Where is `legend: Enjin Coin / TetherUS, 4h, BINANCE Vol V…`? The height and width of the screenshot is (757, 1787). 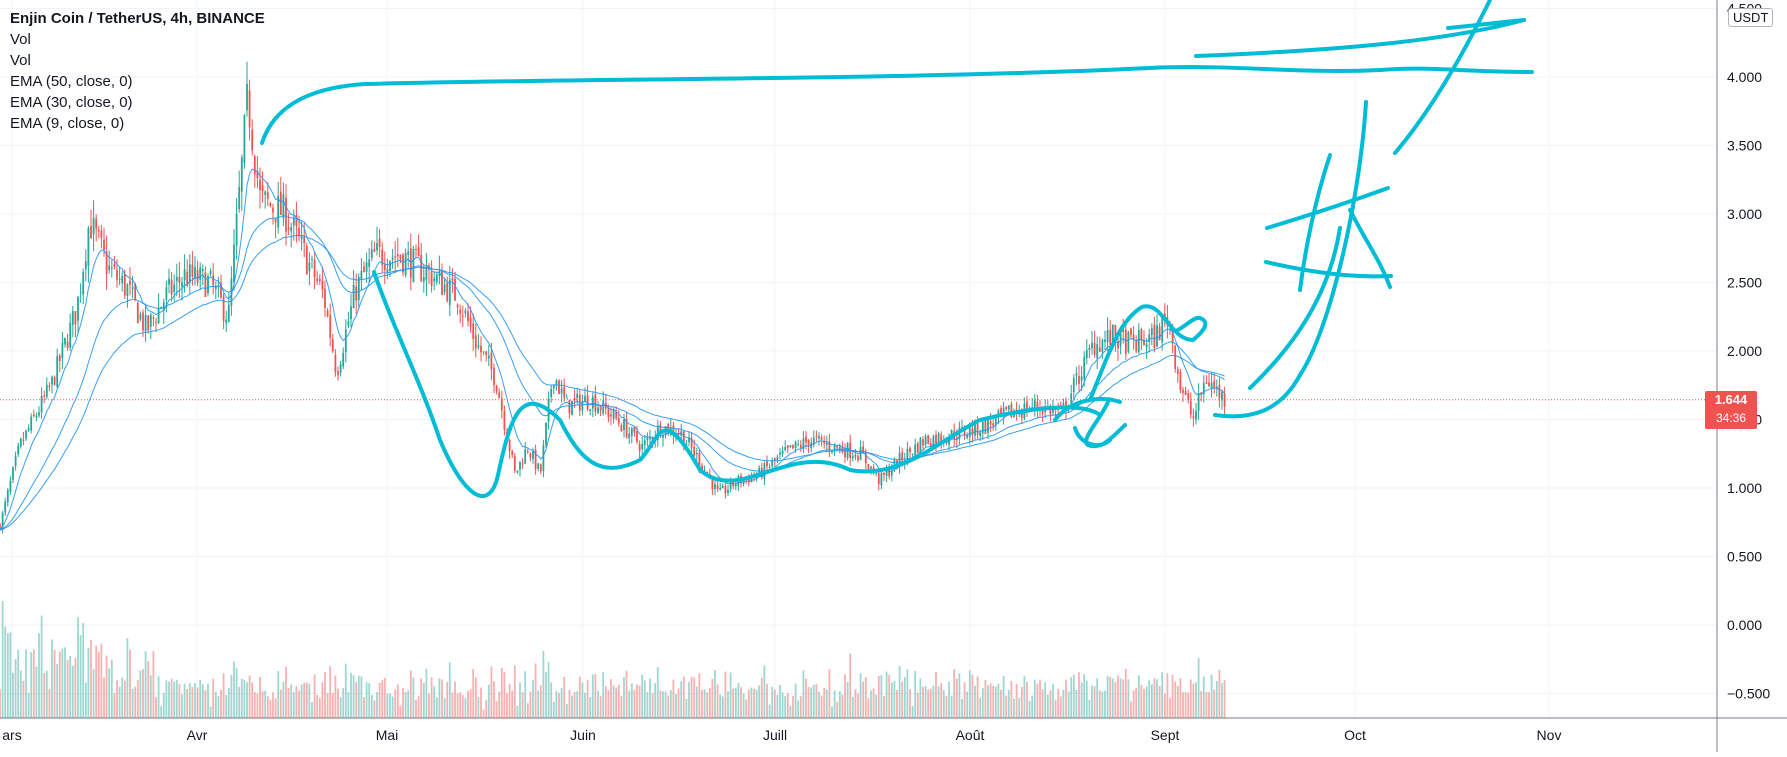
legend: Enjin Coin / TetherUS, 4h, BINANCE Vol V… is located at coordinates (137, 71).